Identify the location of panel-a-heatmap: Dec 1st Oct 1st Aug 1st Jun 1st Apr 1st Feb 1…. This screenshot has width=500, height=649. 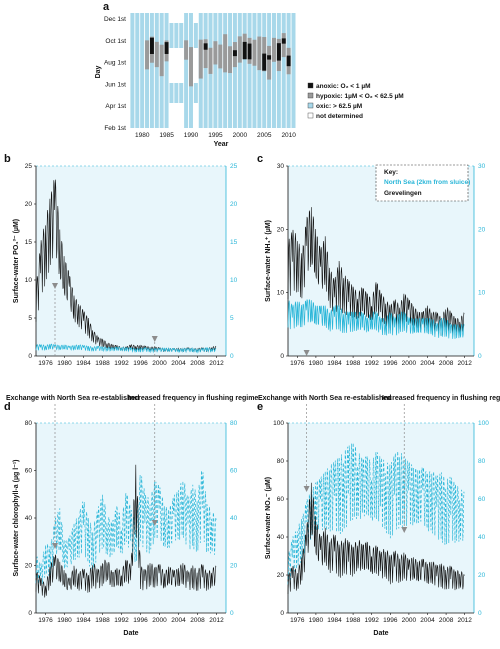
(200, 76).